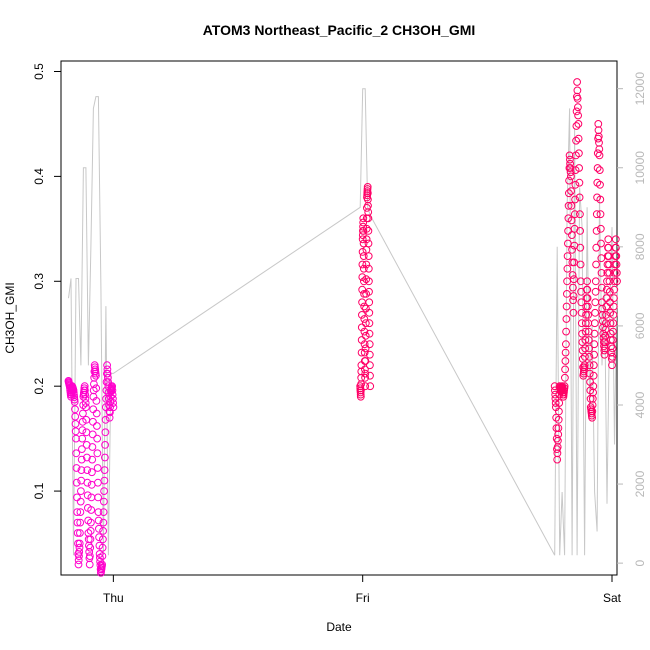 The image size is (650, 650). I want to click on y-tick-label: 0.2, so click(39, 386).